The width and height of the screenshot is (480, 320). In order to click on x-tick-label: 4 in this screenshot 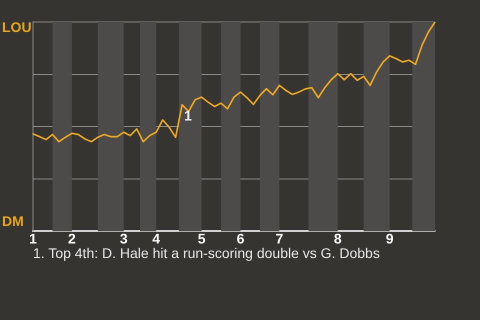, I will do `click(156, 238)`.